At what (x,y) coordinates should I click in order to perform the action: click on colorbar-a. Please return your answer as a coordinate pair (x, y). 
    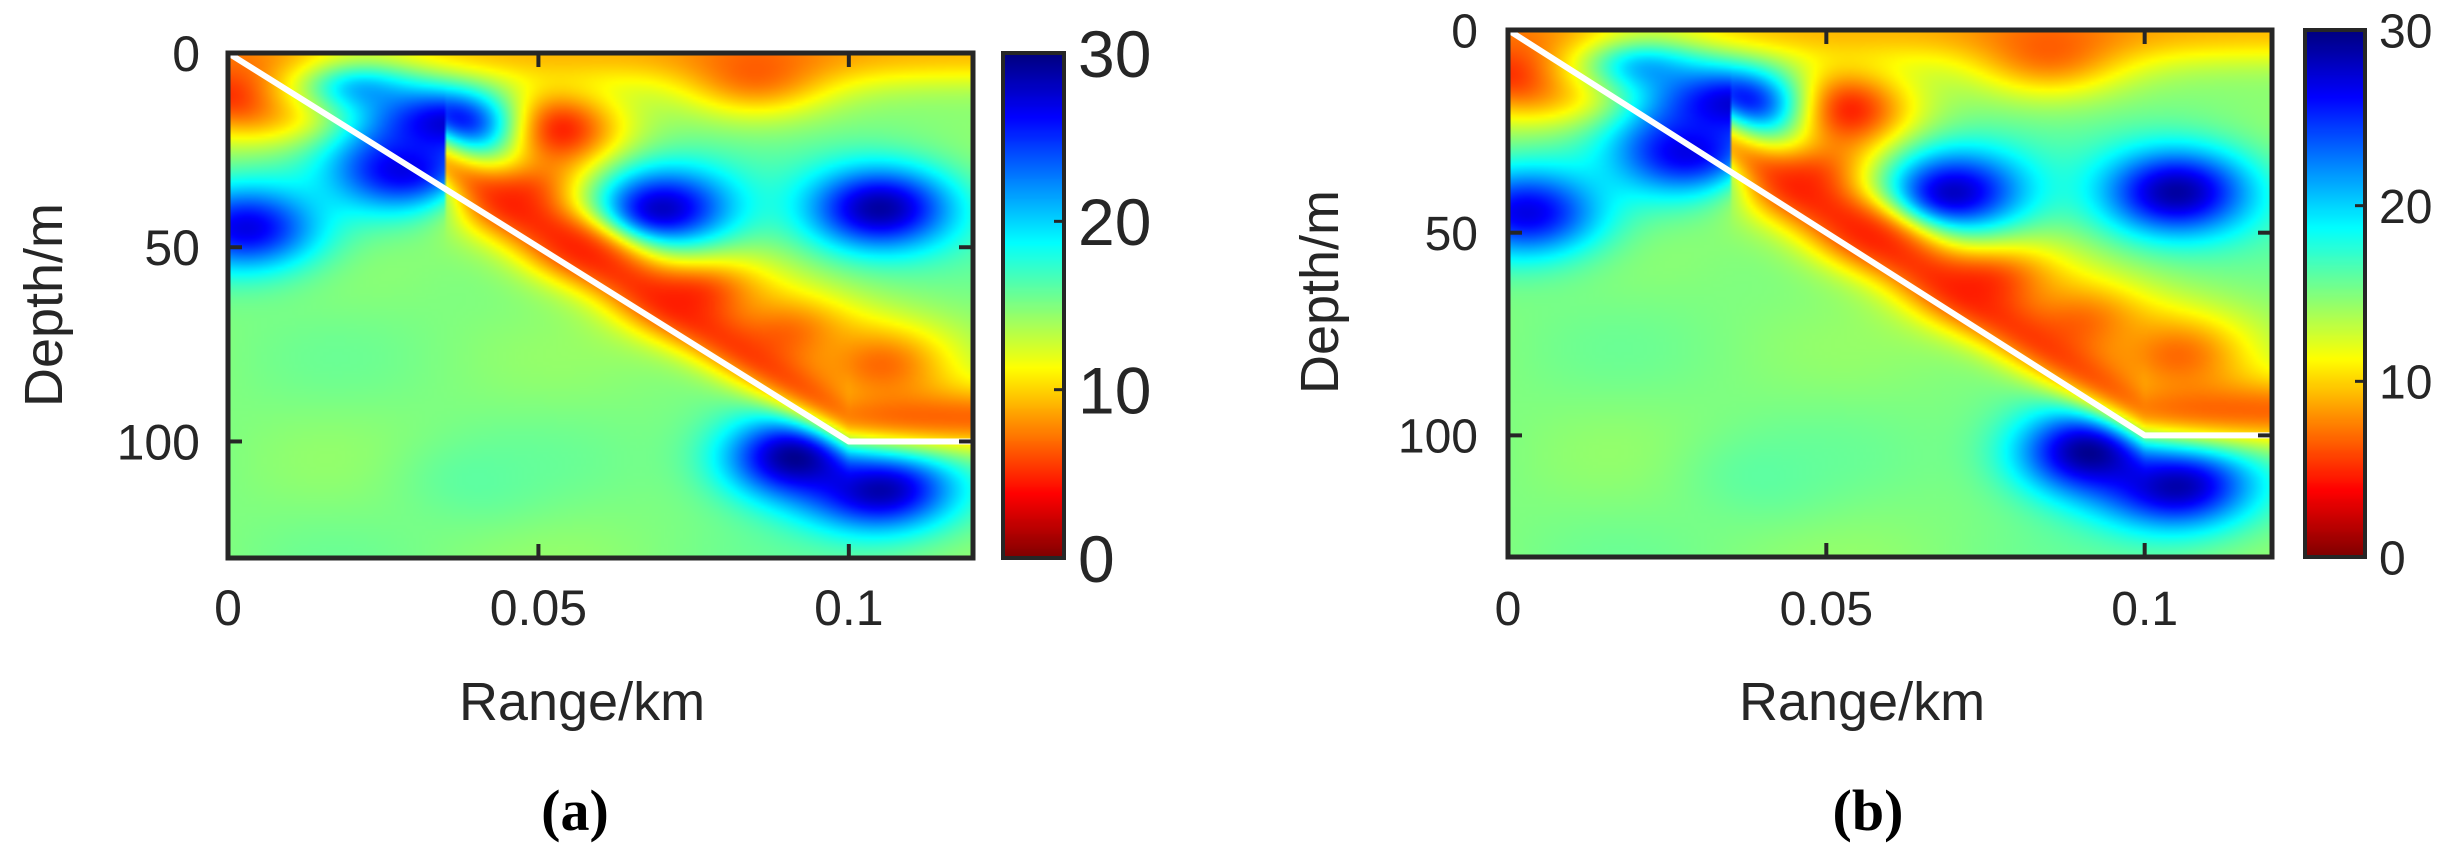
    Looking at the image, I should click on (1033, 305).